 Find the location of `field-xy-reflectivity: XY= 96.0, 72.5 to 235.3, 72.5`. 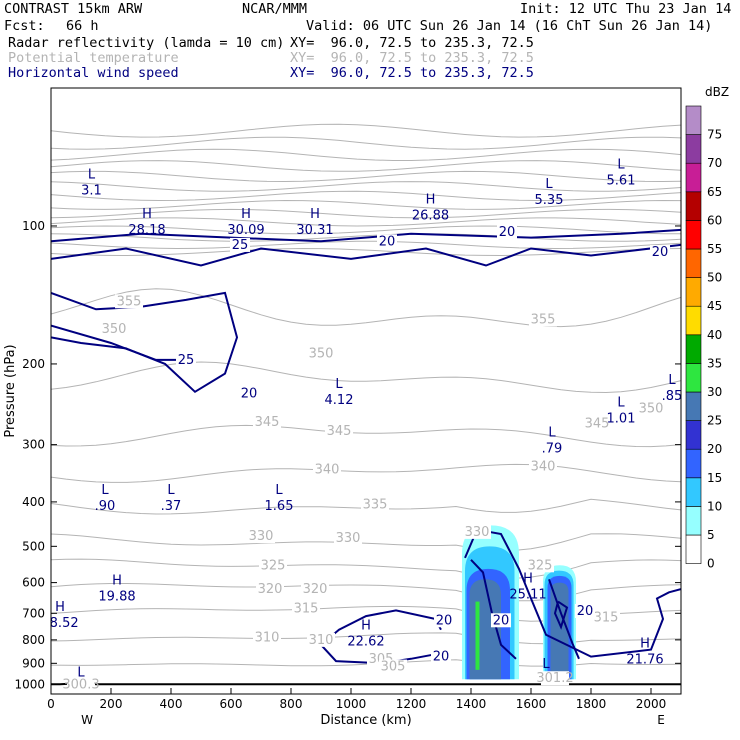

field-xy-reflectivity: XY= 96.0, 72.5 to 235.3, 72.5 is located at coordinates (412, 43).